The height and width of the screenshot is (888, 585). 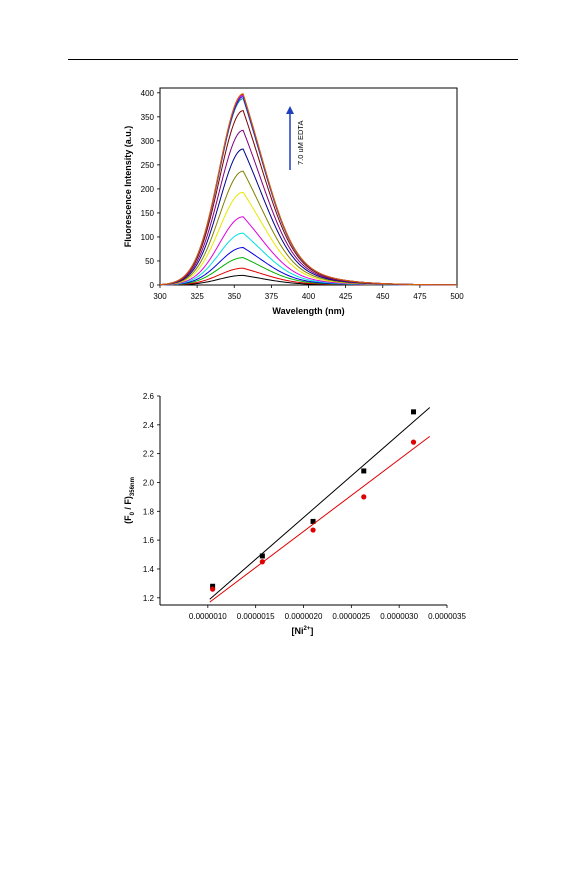 What do you see at coordinates (208, 616) in the screenshot?
I see `x-tick-label: 0.0000010` at bounding box center [208, 616].